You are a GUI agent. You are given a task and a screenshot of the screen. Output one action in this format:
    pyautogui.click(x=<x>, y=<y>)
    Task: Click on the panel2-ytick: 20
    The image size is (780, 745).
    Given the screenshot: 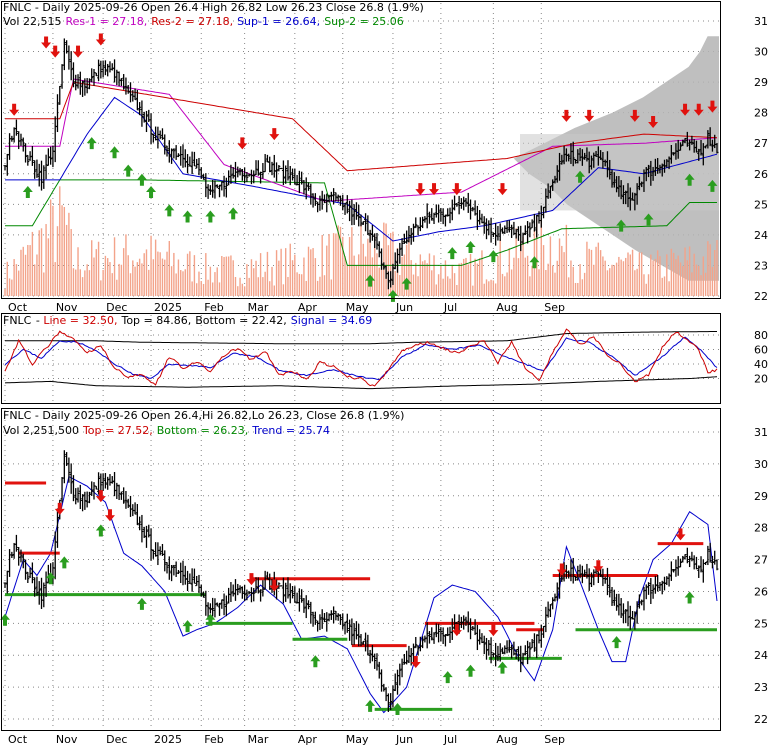 What is the action you would take?
    pyautogui.click(x=761, y=379)
    